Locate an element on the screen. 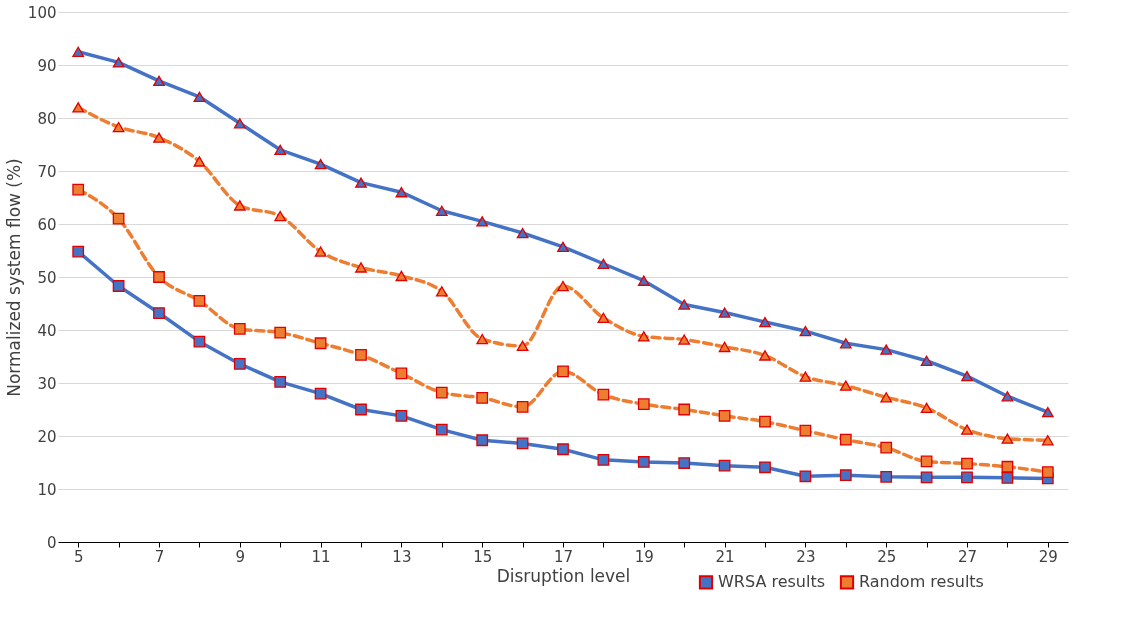 The width and height of the screenshot is (1126, 627). x-tick-label: 29 is located at coordinates (1048, 556).